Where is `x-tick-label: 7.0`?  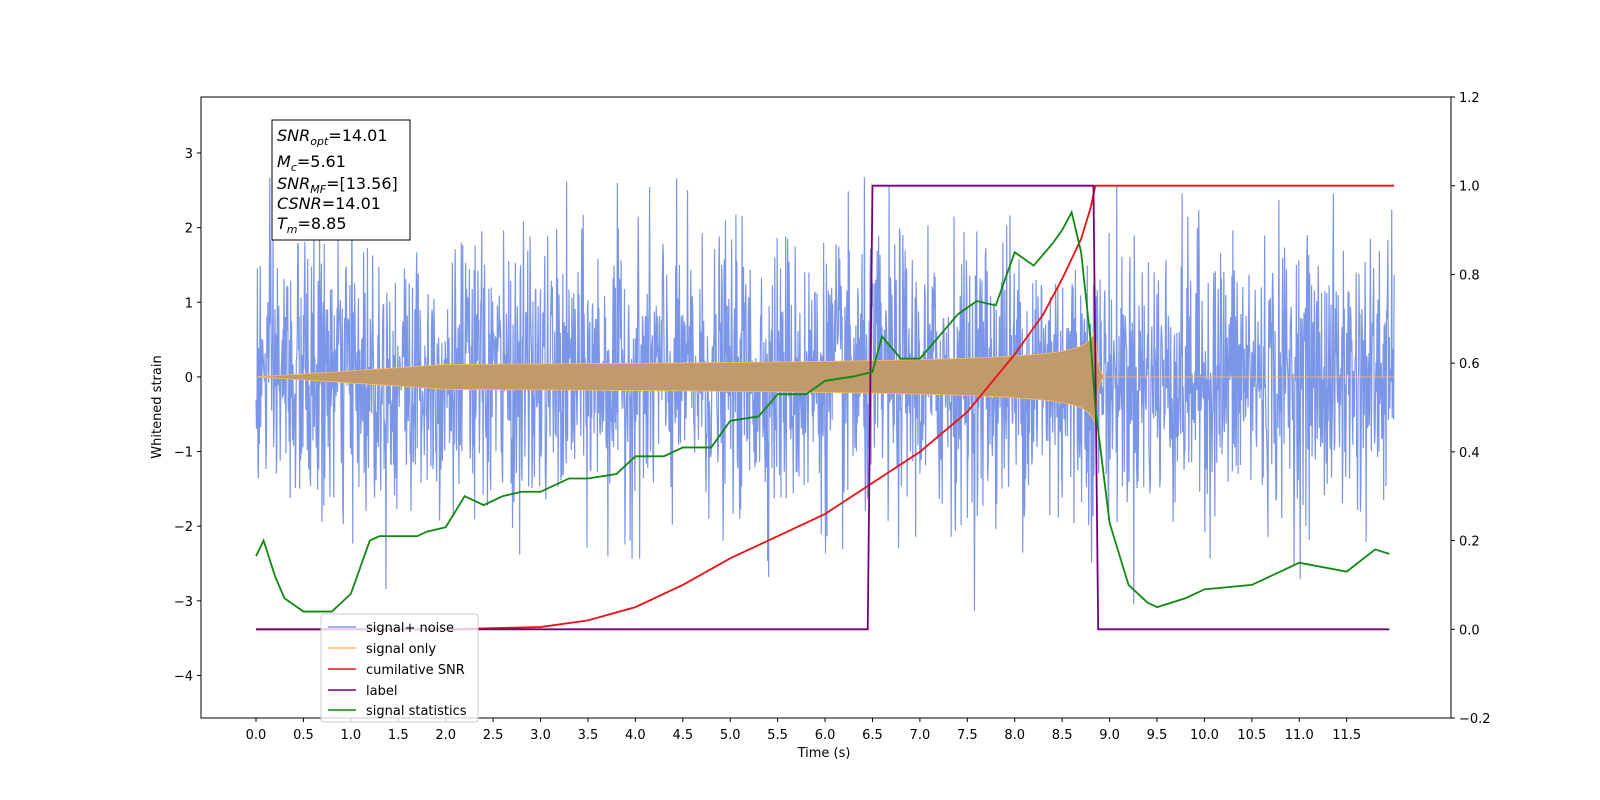
x-tick-label: 7.0 is located at coordinates (920, 735).